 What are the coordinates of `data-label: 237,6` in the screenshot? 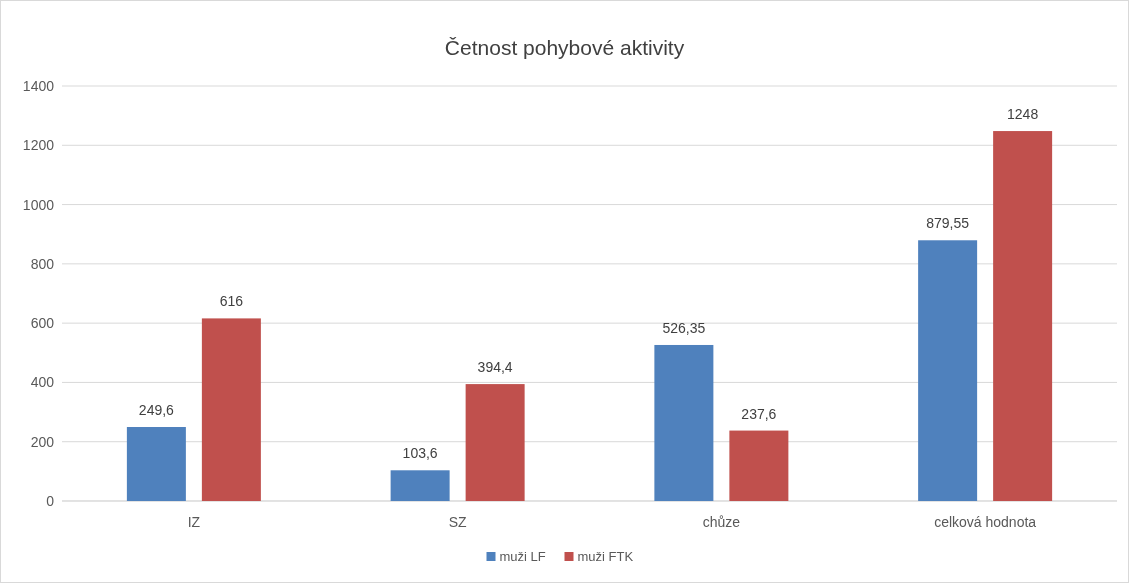 It's located at (759, 413).